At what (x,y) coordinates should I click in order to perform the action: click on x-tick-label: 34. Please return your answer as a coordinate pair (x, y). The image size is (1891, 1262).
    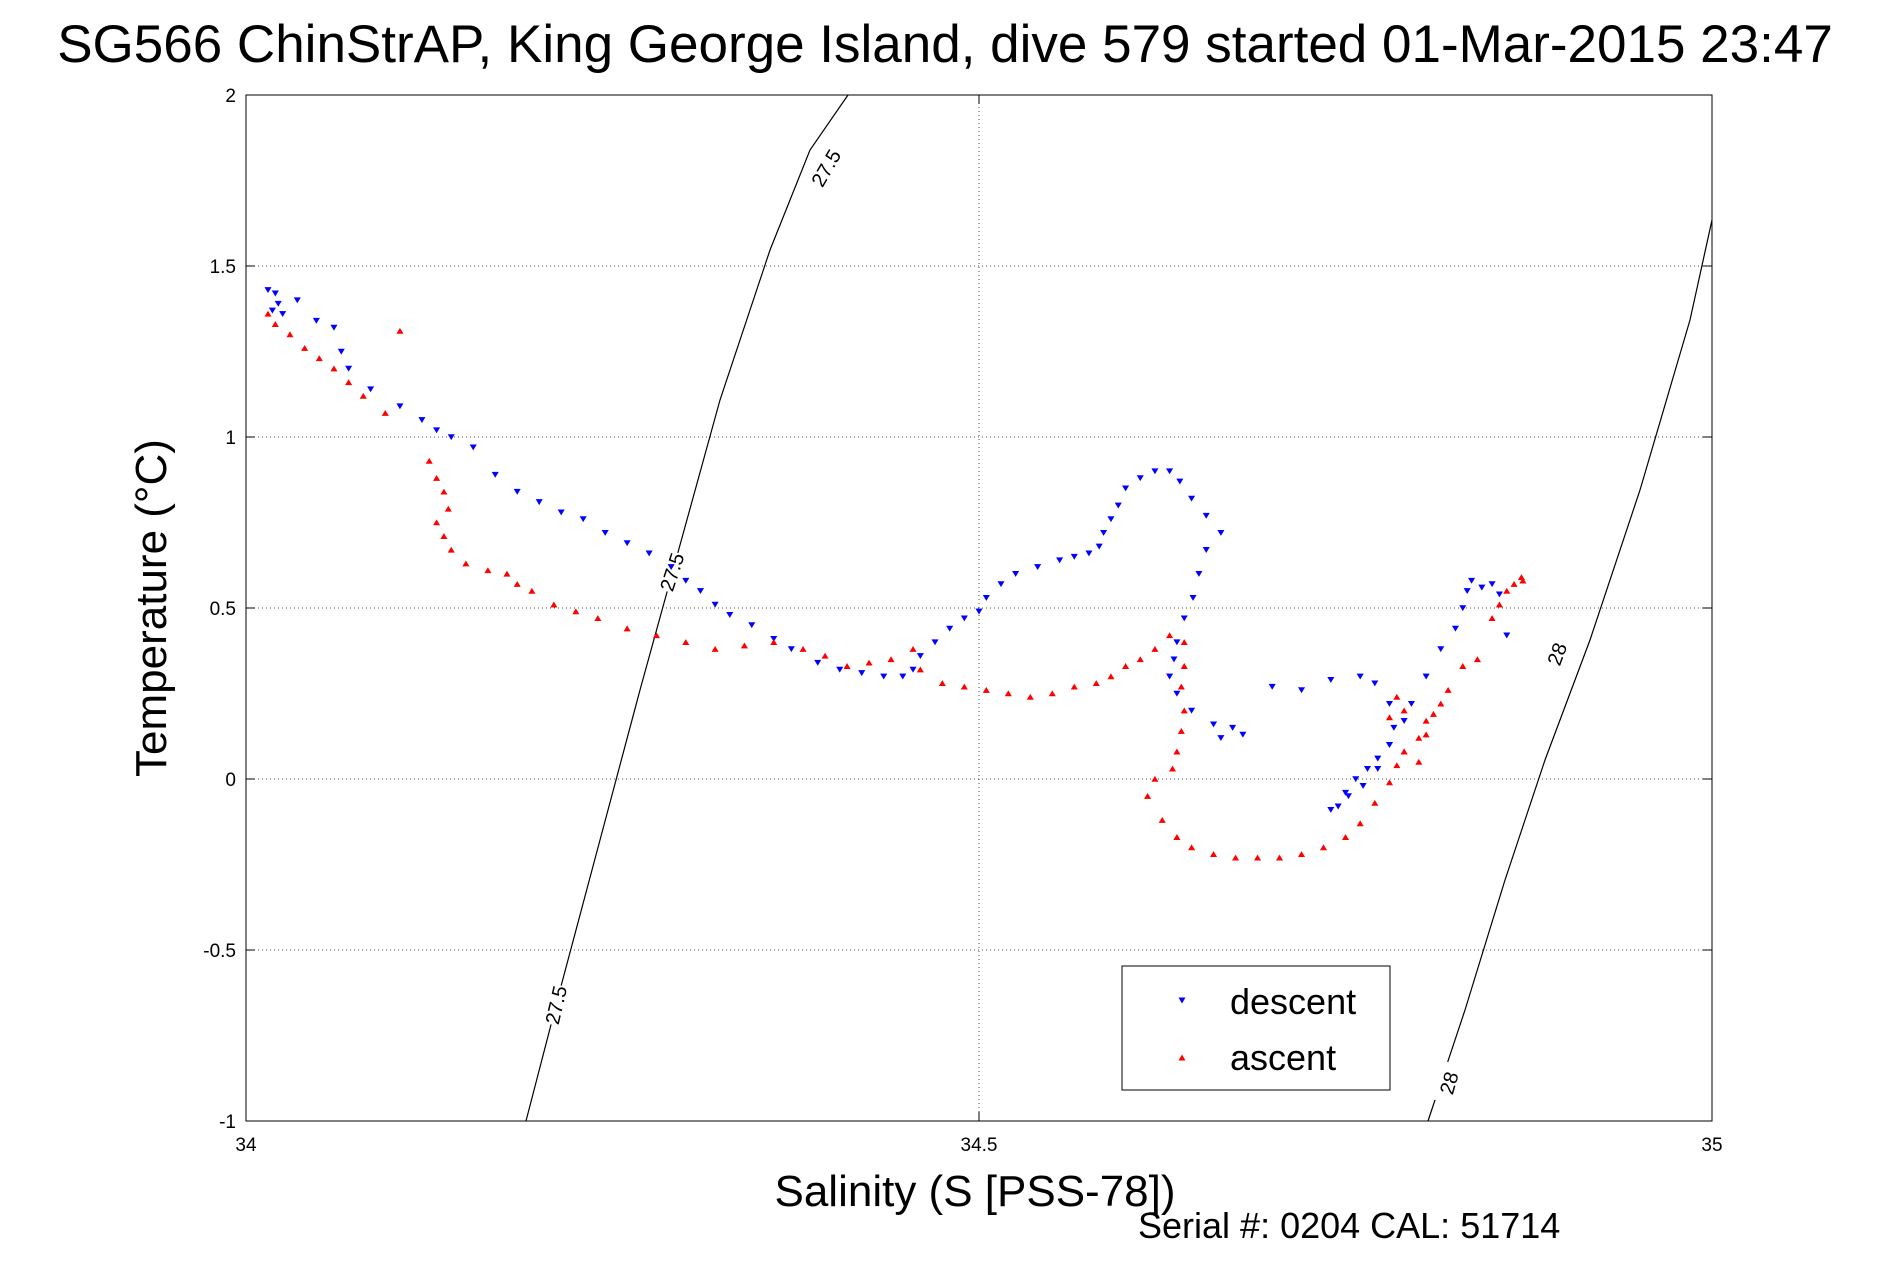
    Looking at the image, I should click on (246, 1145).